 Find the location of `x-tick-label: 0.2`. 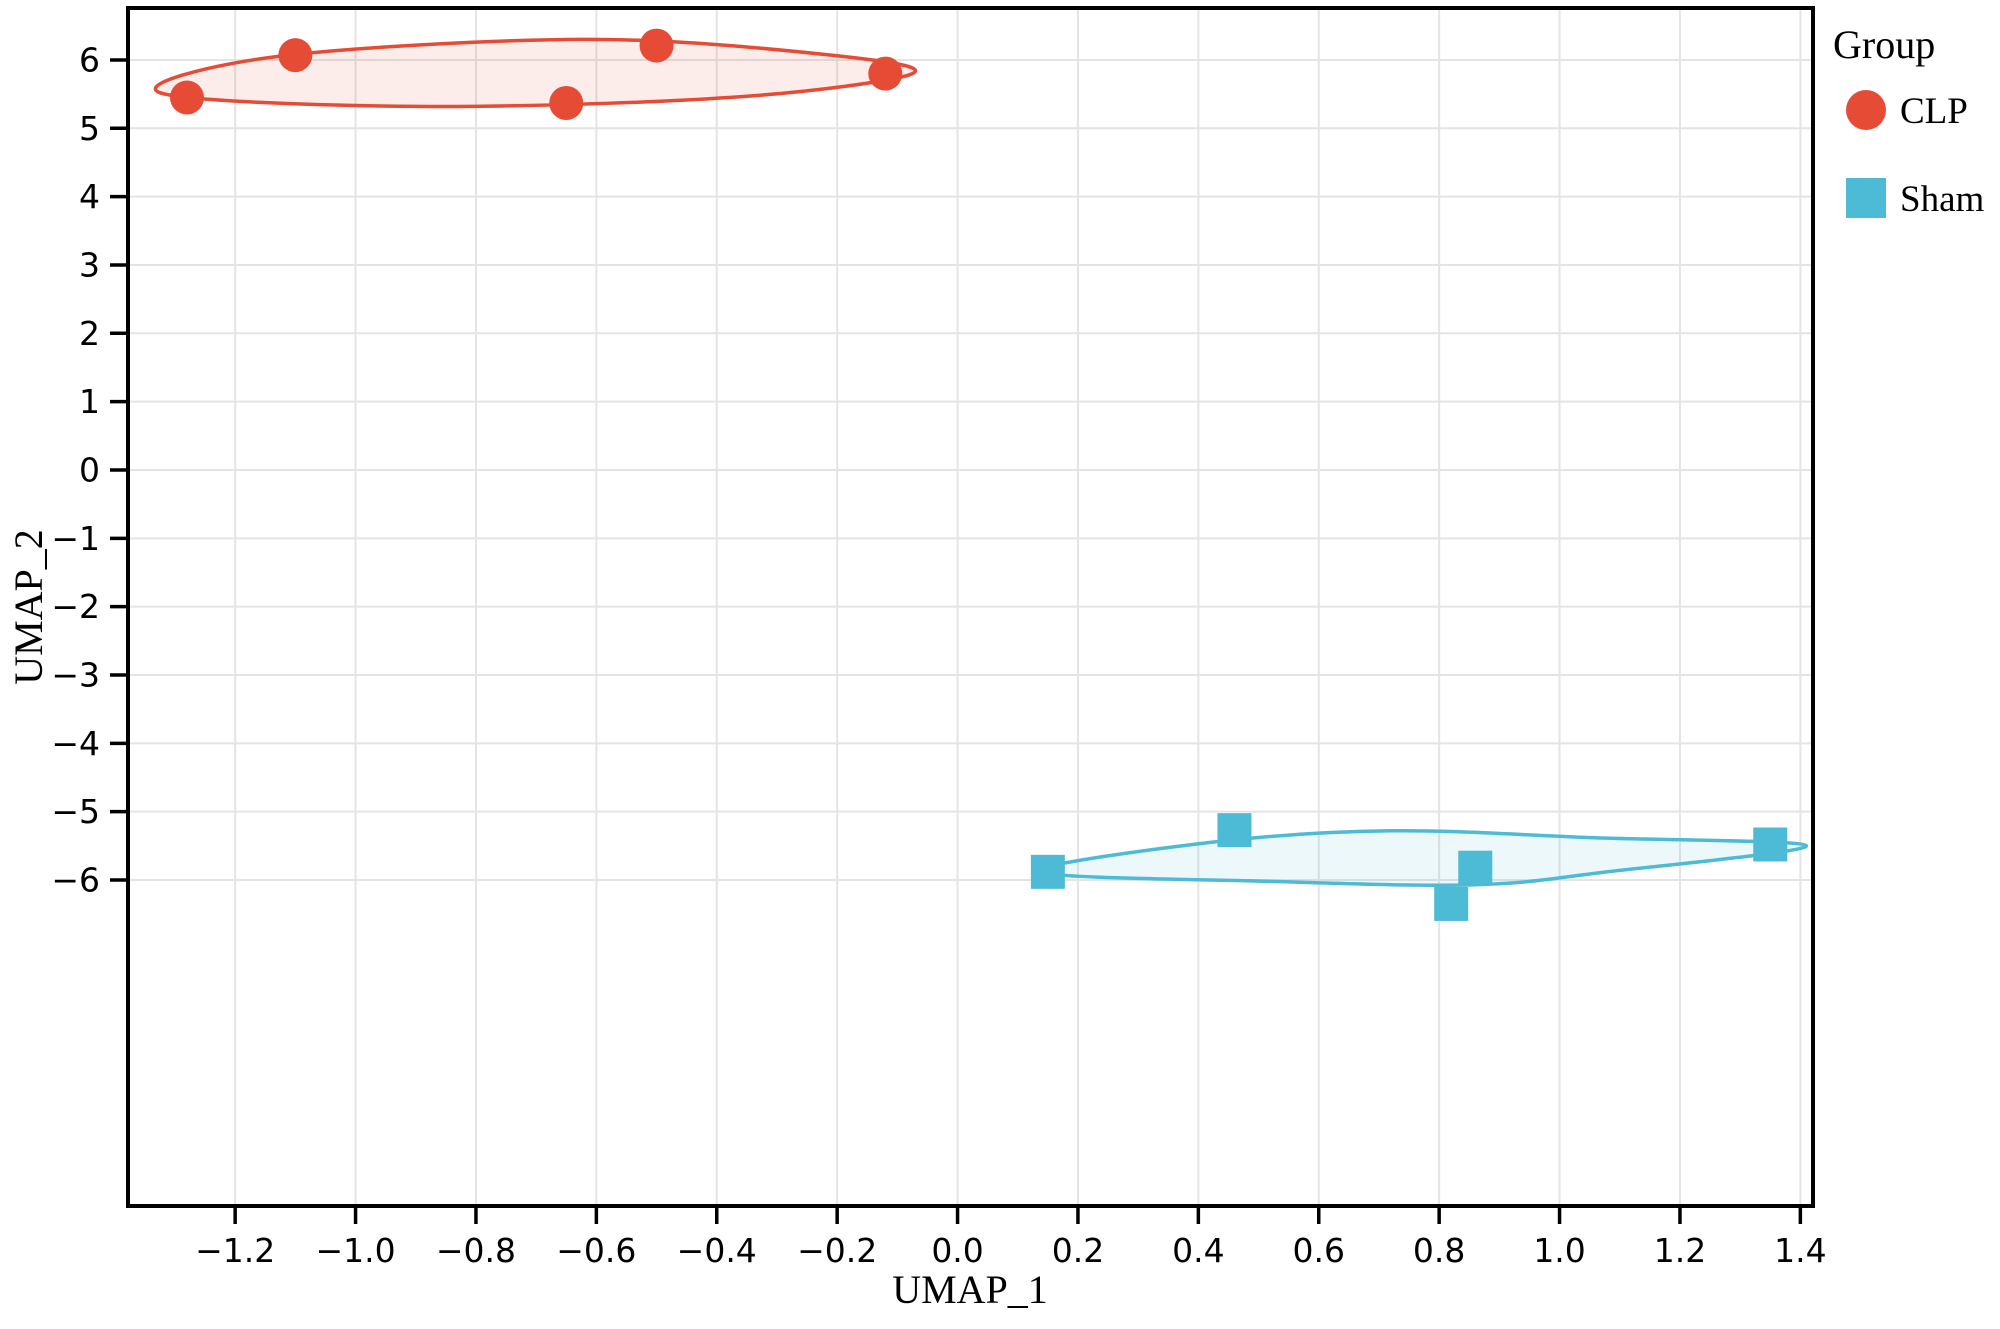

x-tick-label: 0.2 is located at coordinates (1078, 1250).